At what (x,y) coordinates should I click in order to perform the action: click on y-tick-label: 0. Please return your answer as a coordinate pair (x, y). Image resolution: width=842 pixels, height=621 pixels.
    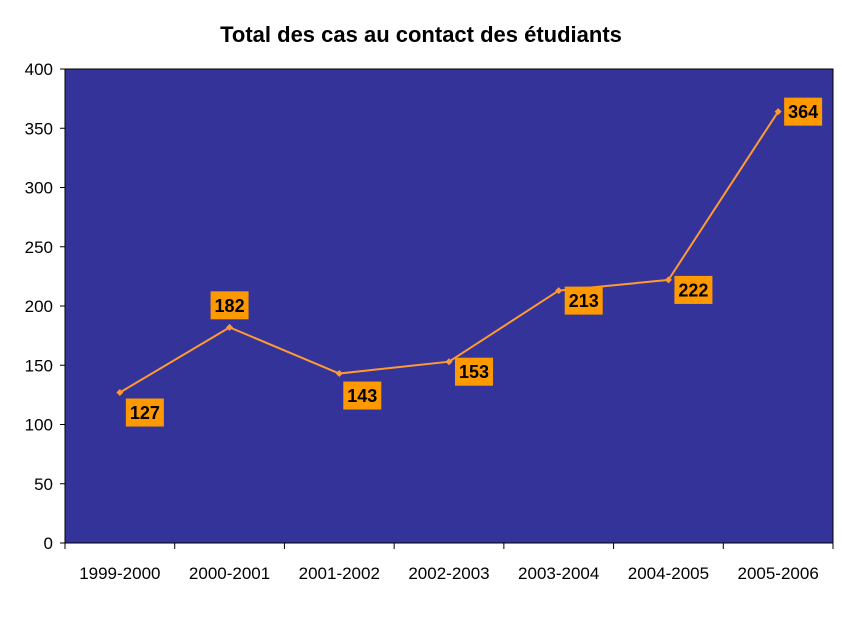
    Looking at the image, I should click on (48, 543).